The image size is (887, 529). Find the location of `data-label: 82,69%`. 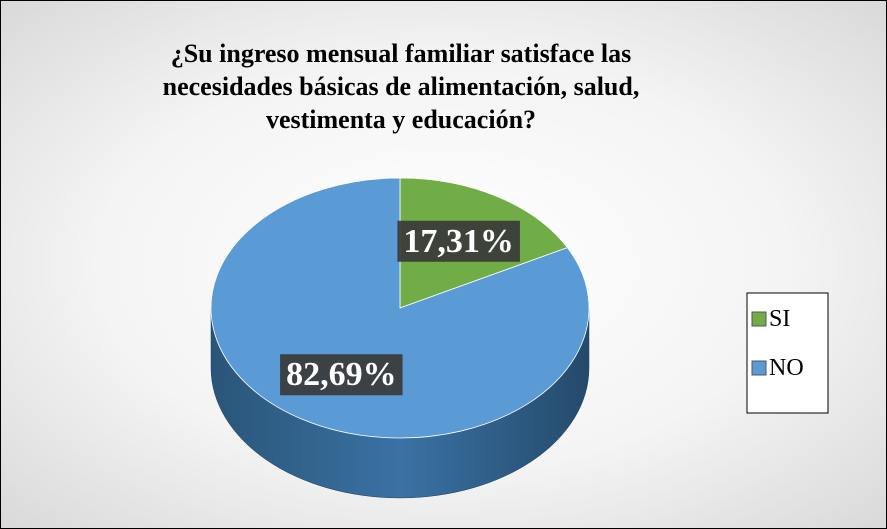

data-label: 82,69% is located at coordinates (341, 374).